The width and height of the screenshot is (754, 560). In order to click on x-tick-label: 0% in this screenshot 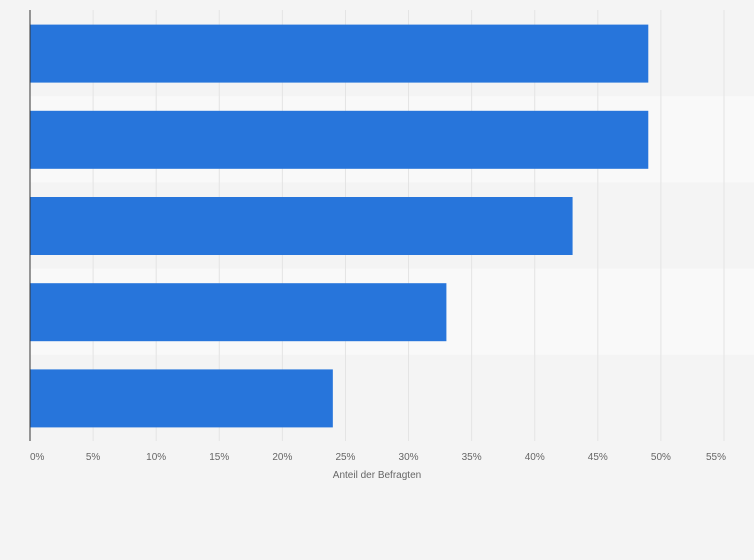, I will do `click(37, 457)`.